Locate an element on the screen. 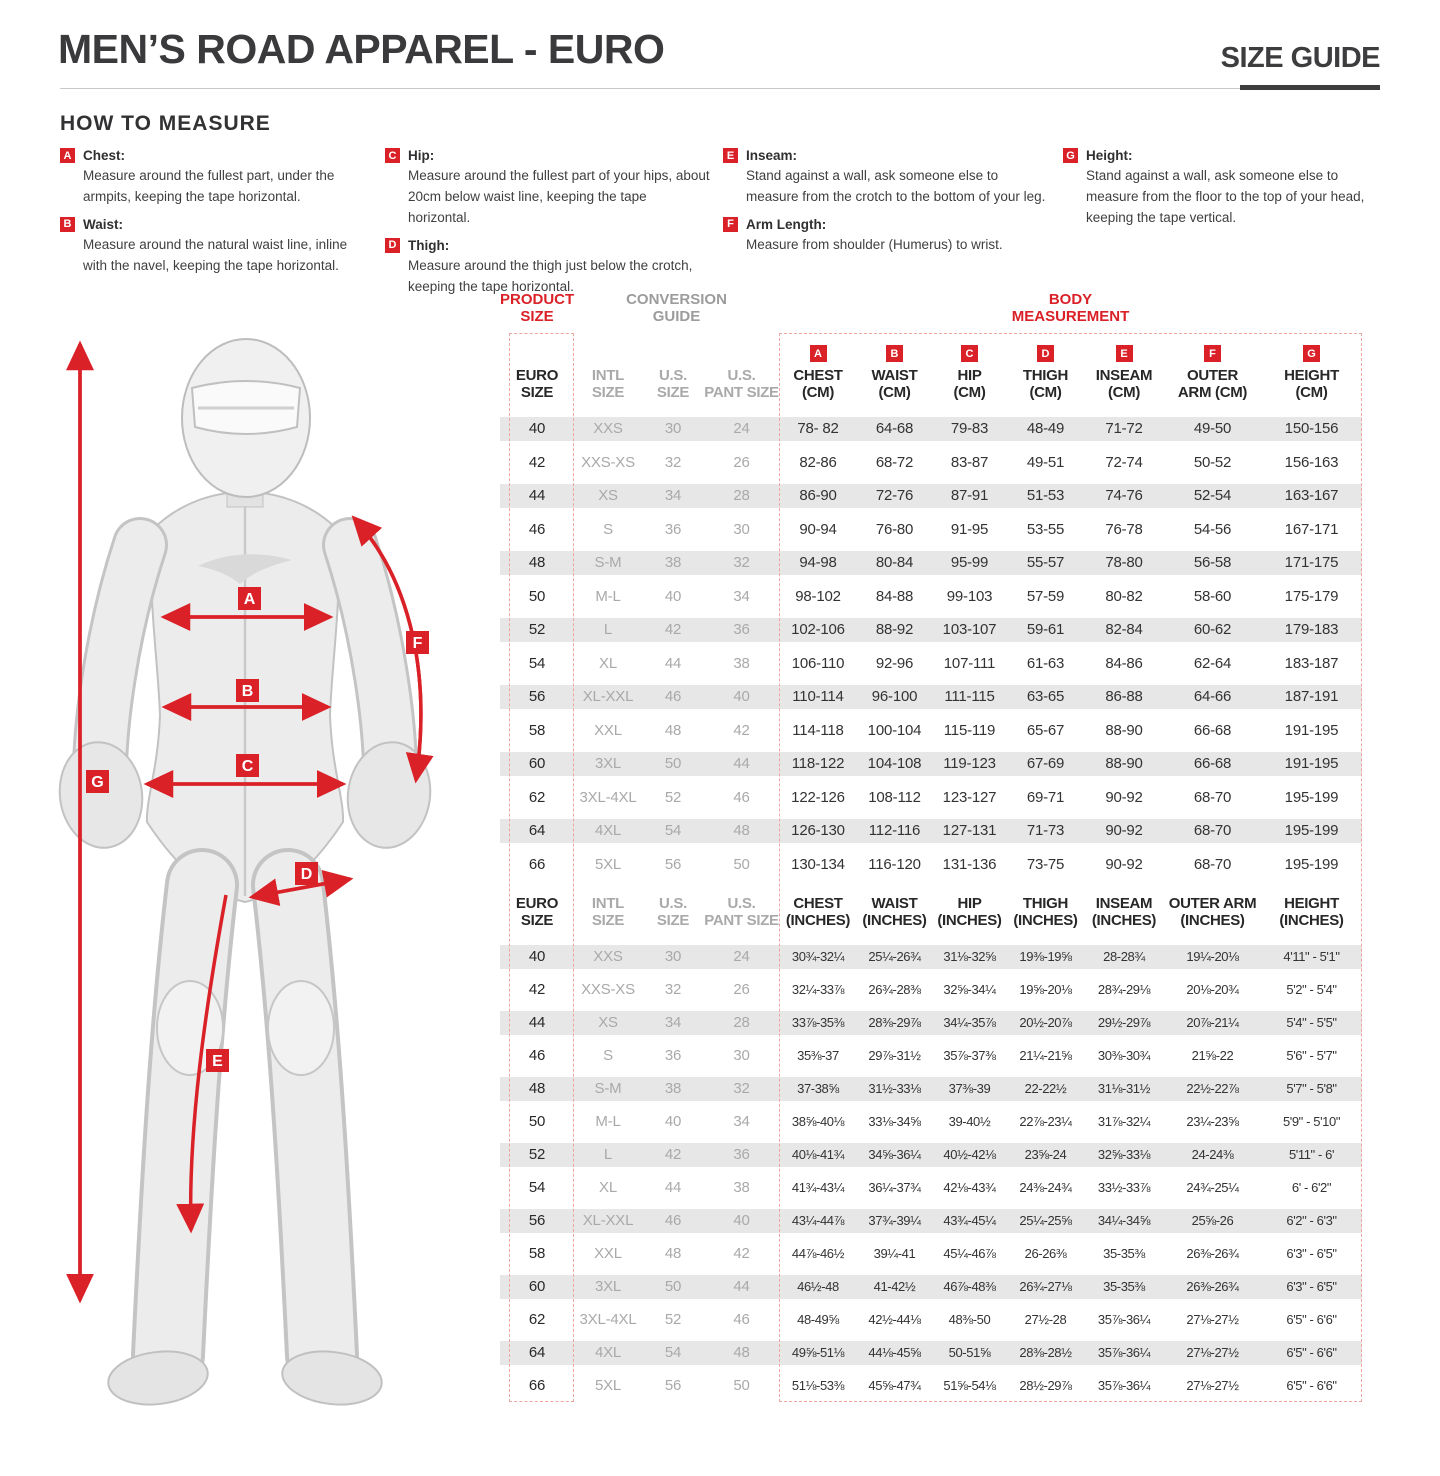 This screenshot has height=1476, width=1440. us-pant-size-cell: 44 is located at coordinates (741, 764).